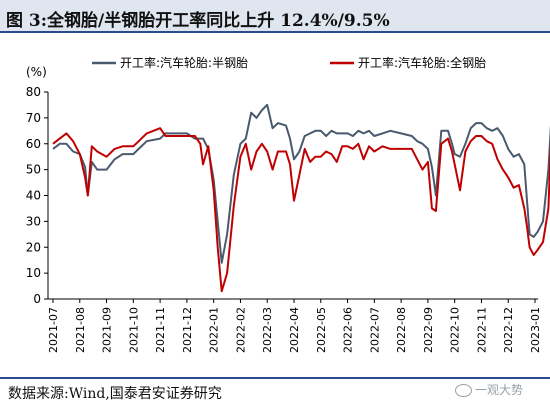 The width and height of the screenshot is (550, 416). I want to click on x-tick-label: 2022-06, so click(348, 330).